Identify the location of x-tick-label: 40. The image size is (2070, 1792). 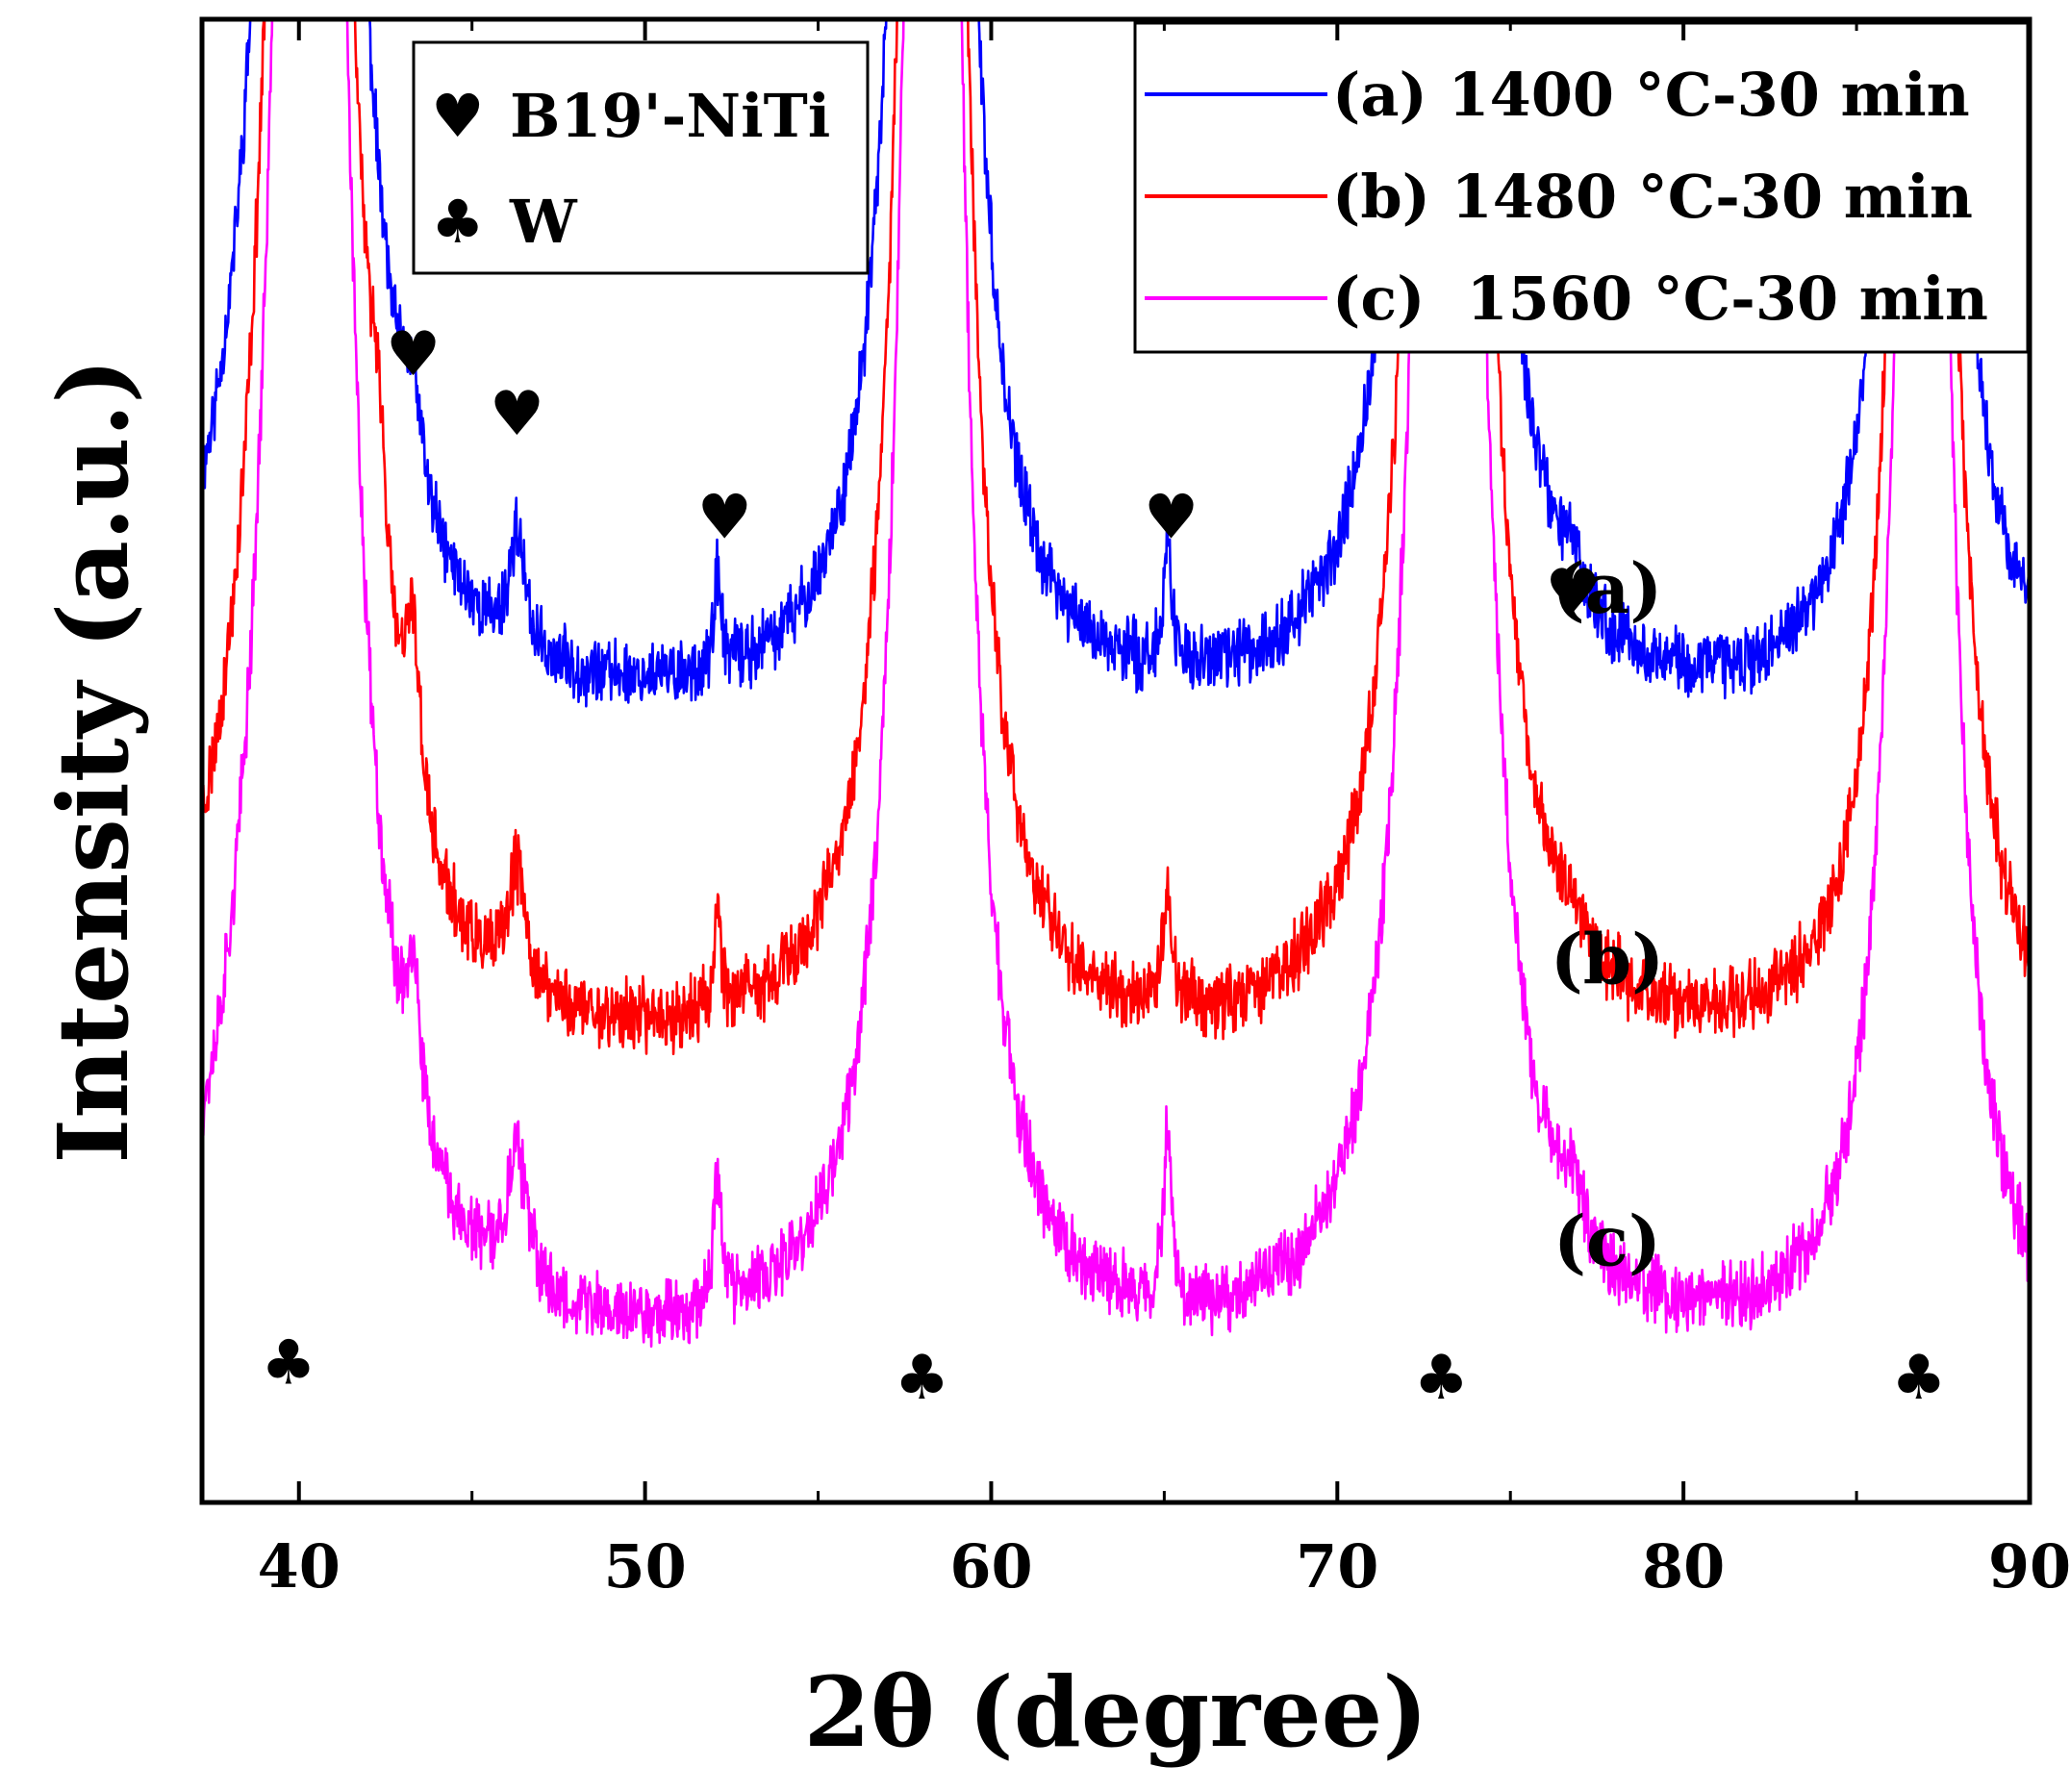
(299, 1567).